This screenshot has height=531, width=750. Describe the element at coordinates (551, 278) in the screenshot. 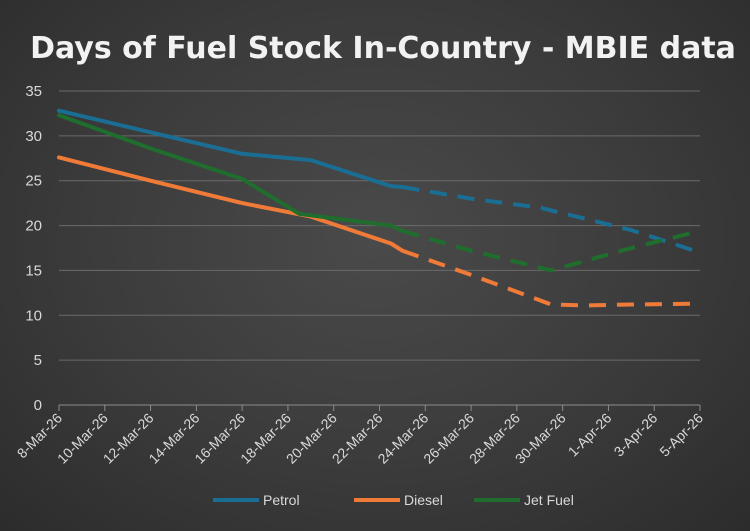

I see `diesel-projected-line` at that location.